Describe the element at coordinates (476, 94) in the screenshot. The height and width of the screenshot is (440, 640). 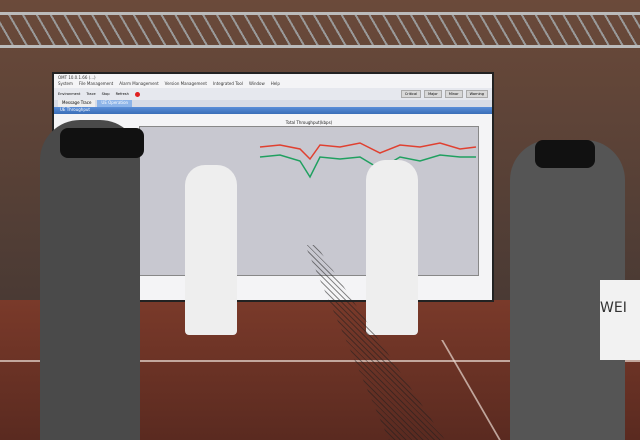
I see `warning-button: Warning` at that location.